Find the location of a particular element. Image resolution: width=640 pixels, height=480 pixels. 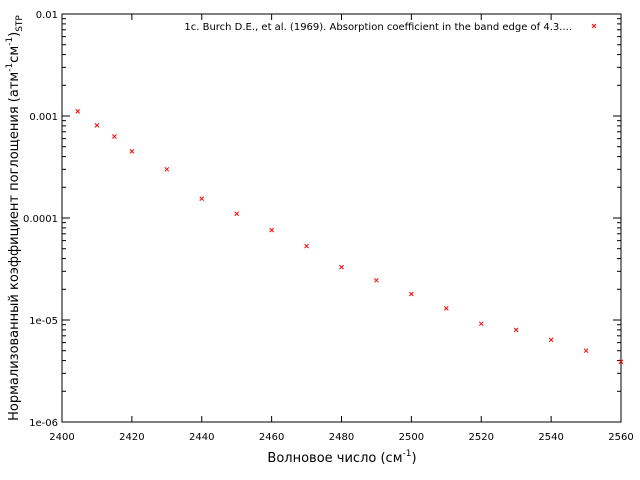

x-axis-title: Волновое число (см-1) is located at coordinates (341, 457).